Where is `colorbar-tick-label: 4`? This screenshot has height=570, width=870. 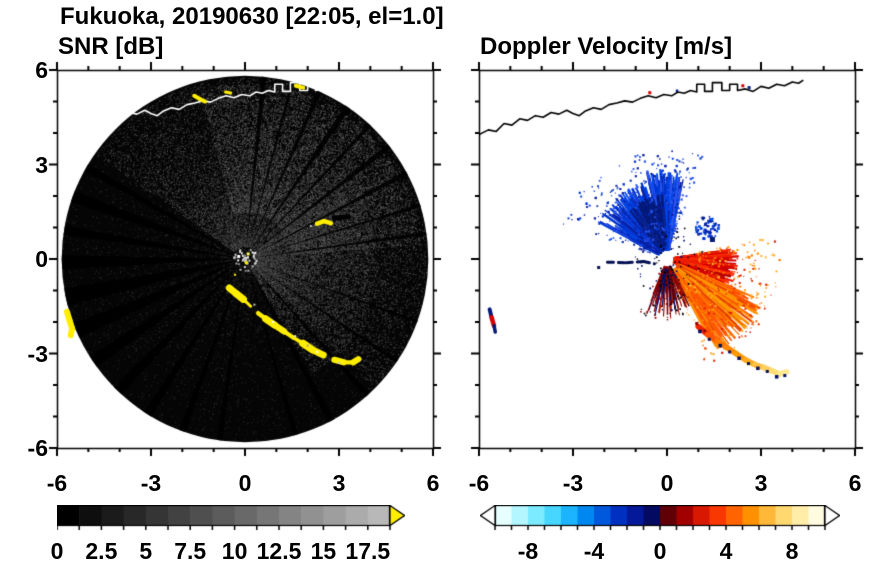
colorbar-tick-label: 4 is located at coordinates (726, 551).